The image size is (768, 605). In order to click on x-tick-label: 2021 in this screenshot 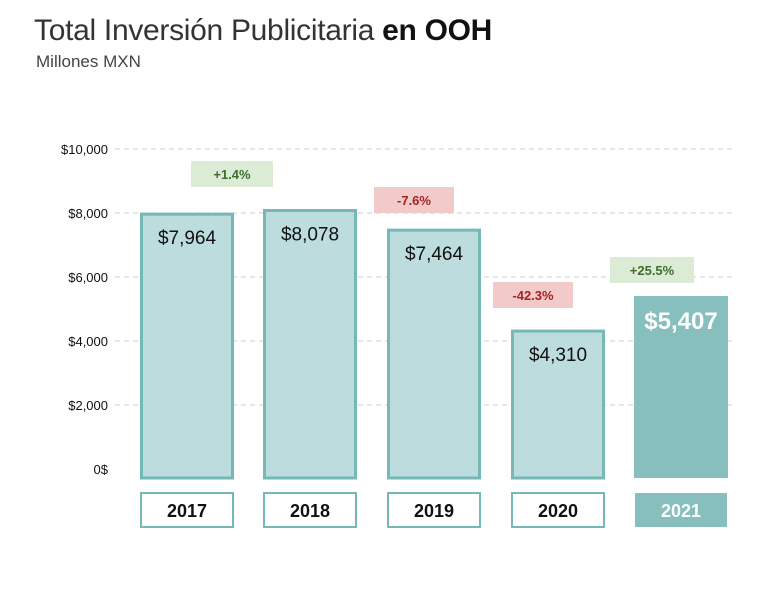, I will do `click(681, 511)`.